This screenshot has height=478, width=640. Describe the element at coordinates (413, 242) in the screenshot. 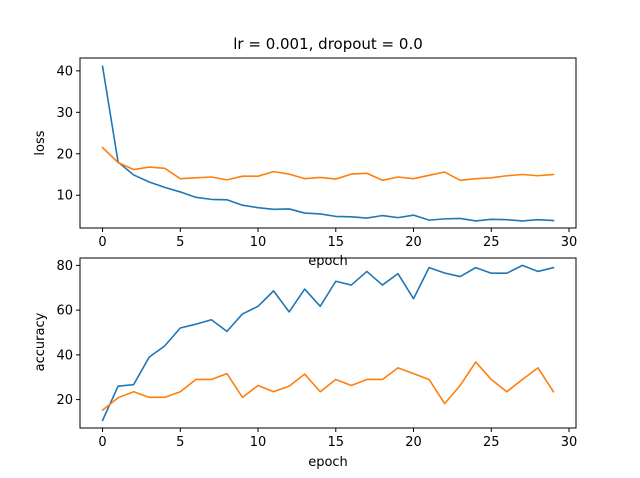

I see `loss-x-tick-label: 20` at that location.